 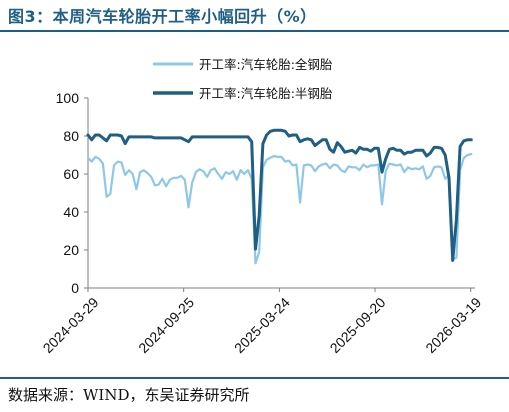 What do you see at coordinates (129, 395) in the screenshot?
I see `source-note: 数据来源：WIND，东吴证券研究所` at bounding box center [129, 395].